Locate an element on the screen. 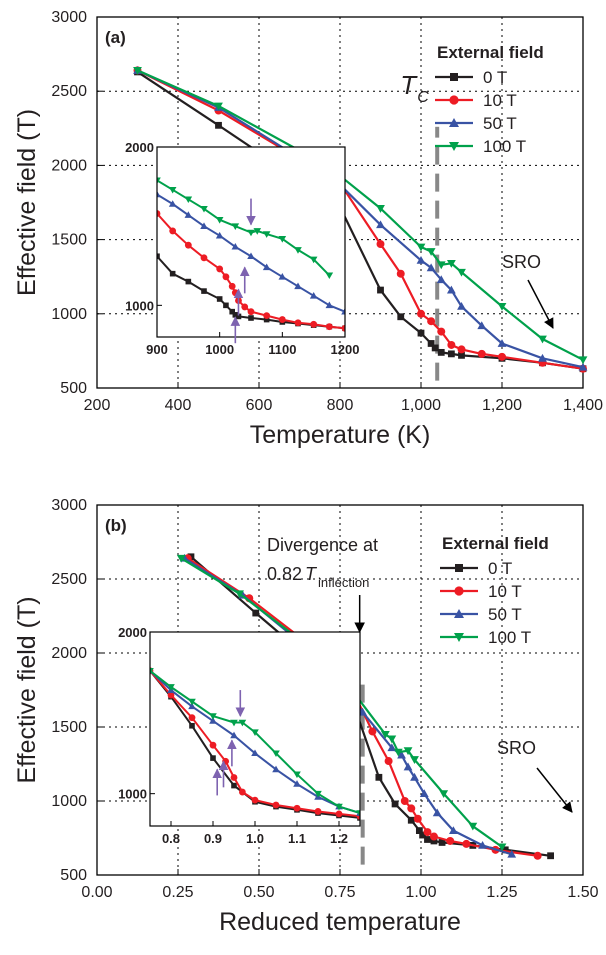  divergence-label-T: T is located at coordinates (311, 574).